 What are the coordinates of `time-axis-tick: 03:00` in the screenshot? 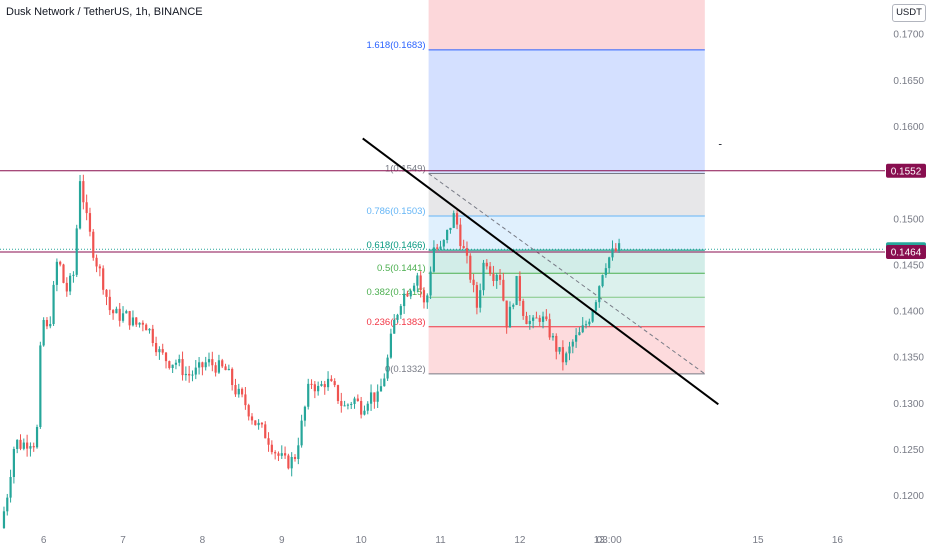 It's located at (609, 540).